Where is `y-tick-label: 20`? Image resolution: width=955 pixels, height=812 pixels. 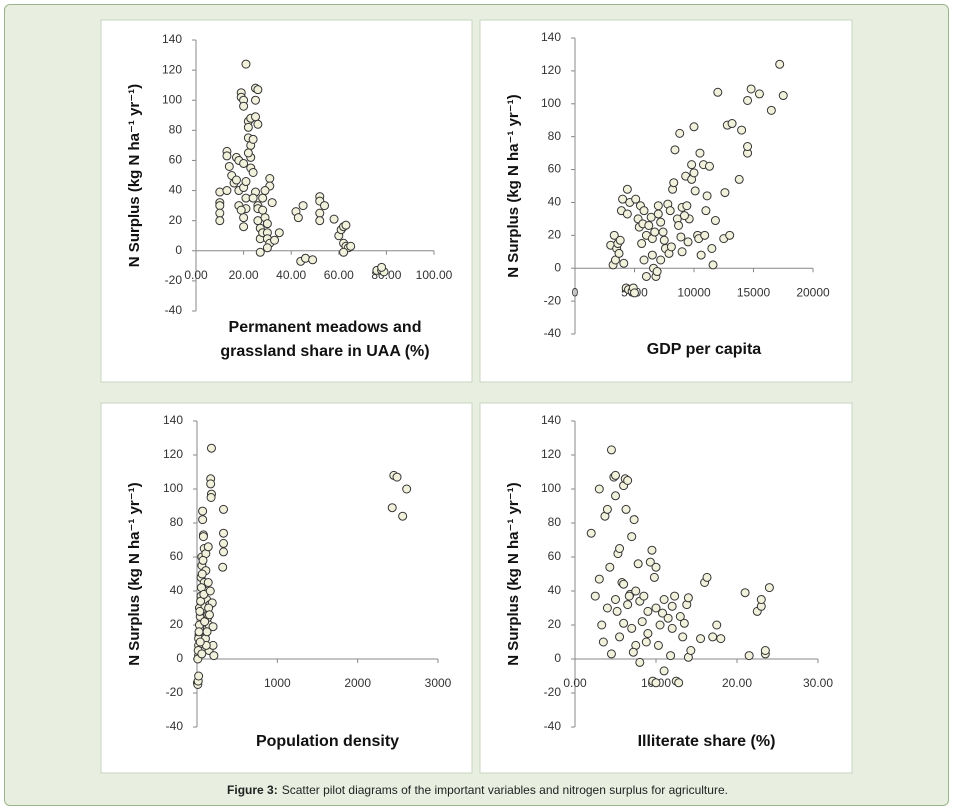
y-tick-label: 20 is located at coordinates (555, 235).